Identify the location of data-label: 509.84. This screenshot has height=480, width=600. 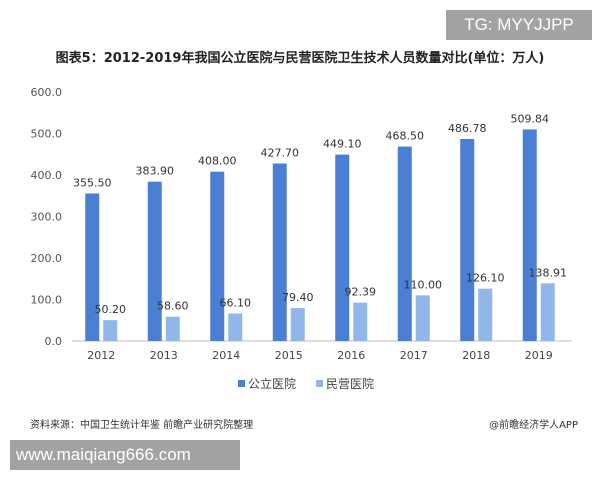
(530, 118).